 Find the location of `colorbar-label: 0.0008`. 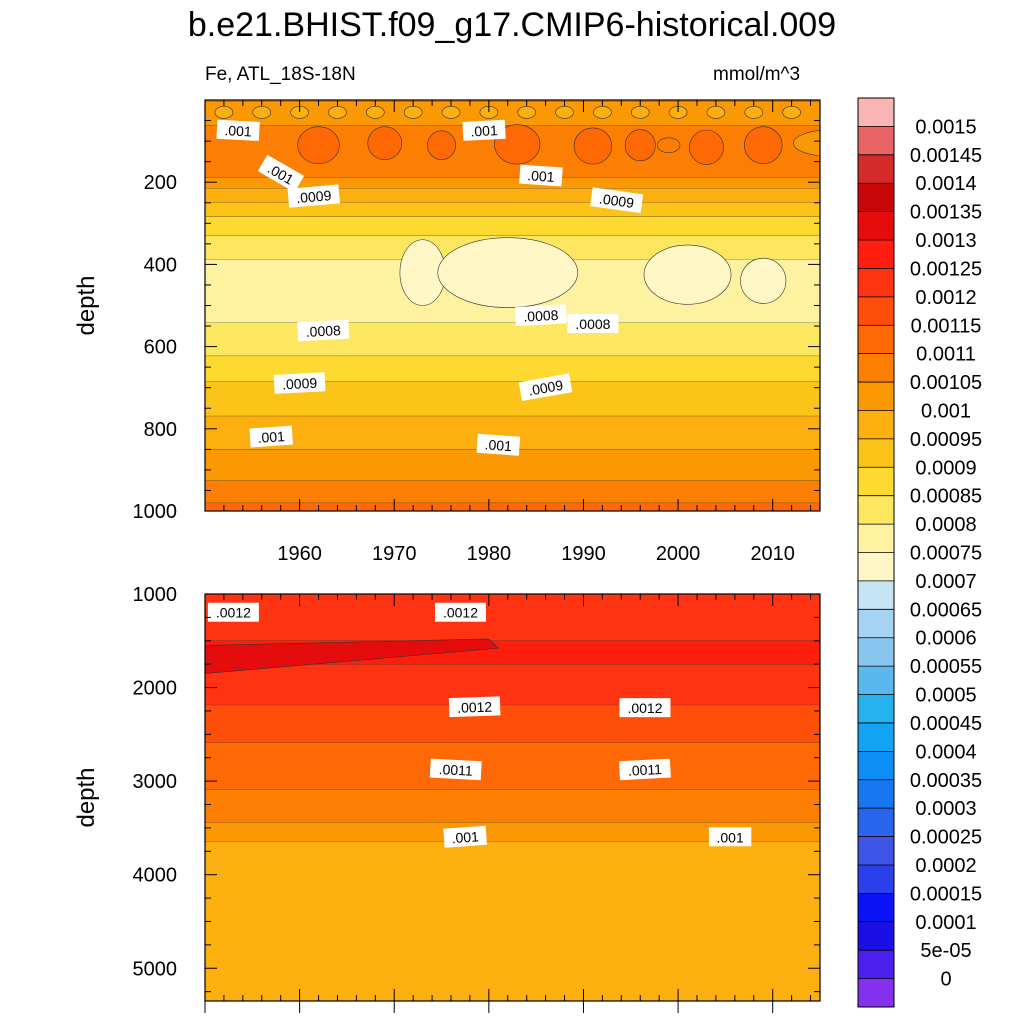

colorbar-label: 0.0008 is located at coordinates (945, 525).